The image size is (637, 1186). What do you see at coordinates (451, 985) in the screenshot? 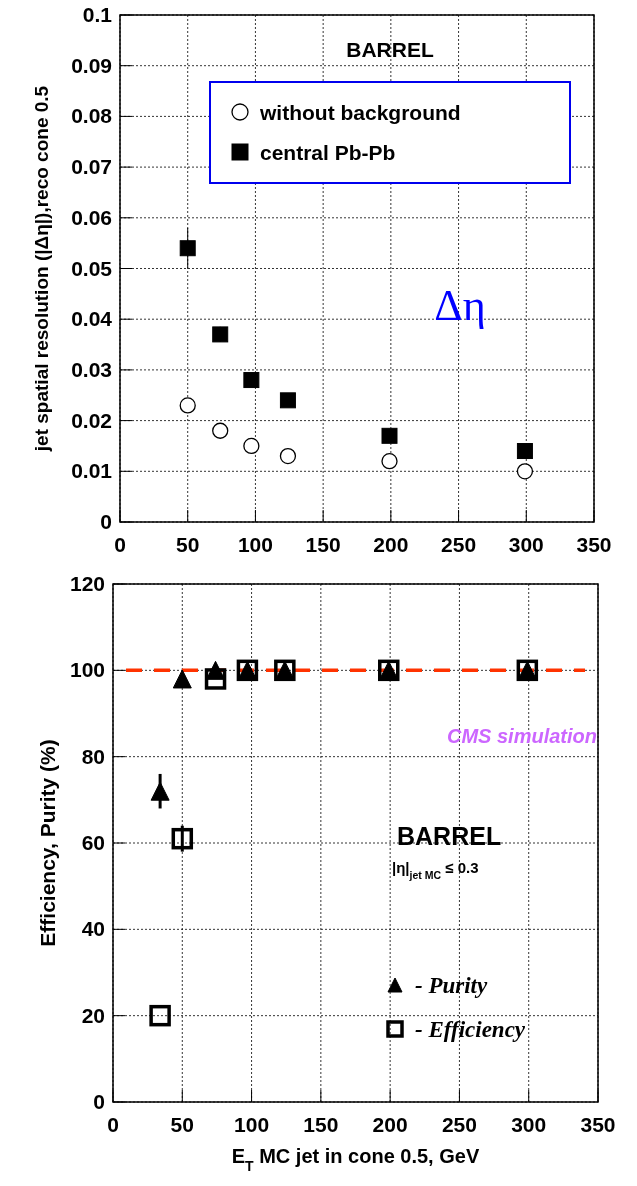
I see `legend-label: - Purity` at bounding box center [451, 985].